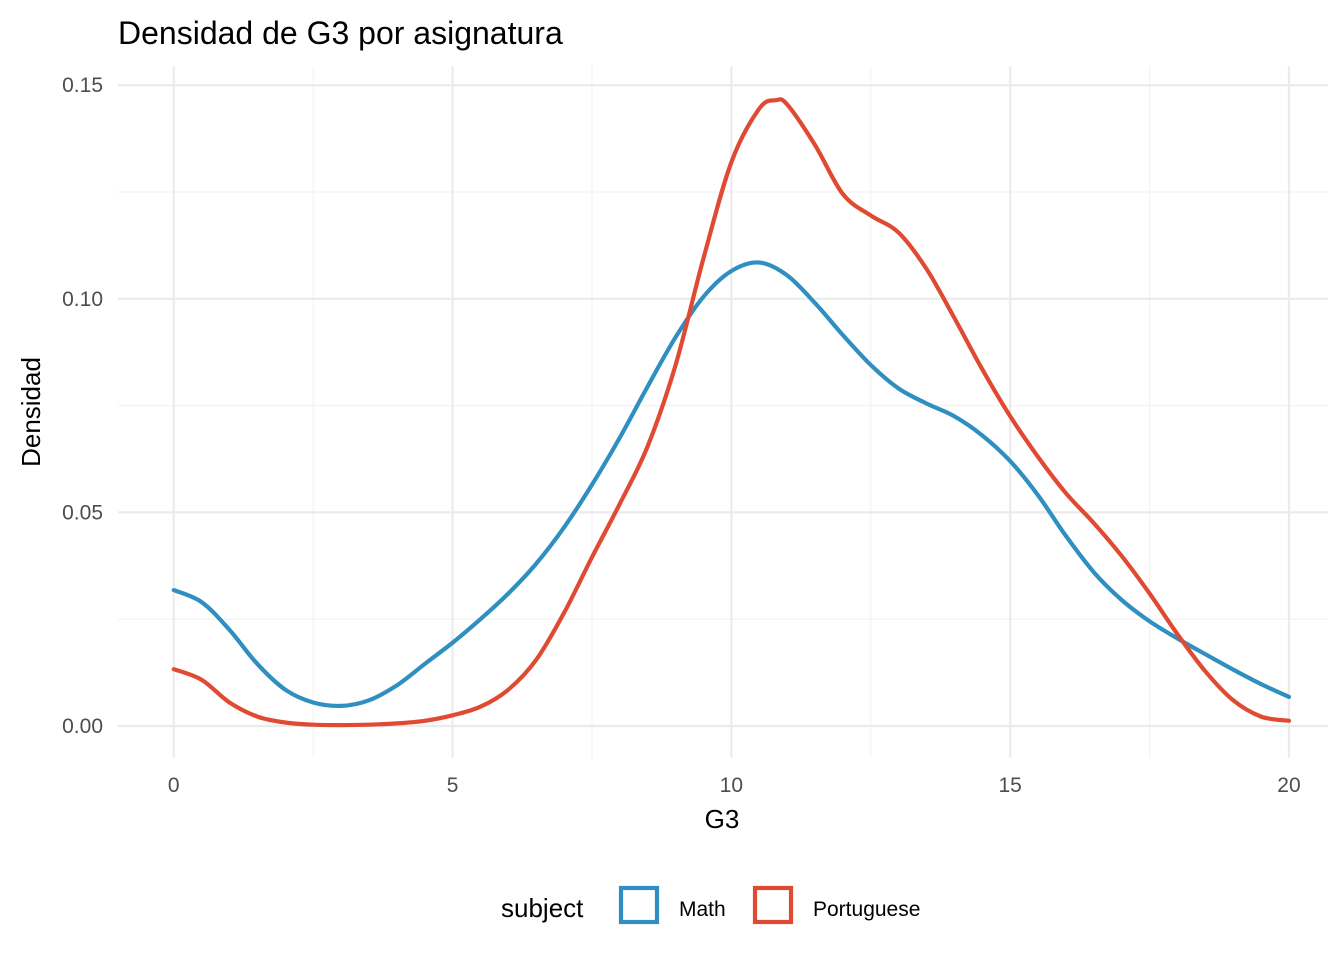 The width and height of the screenshot is (1344, 960). I want to click on y-tick-label: 0.15, so click(82, 85).